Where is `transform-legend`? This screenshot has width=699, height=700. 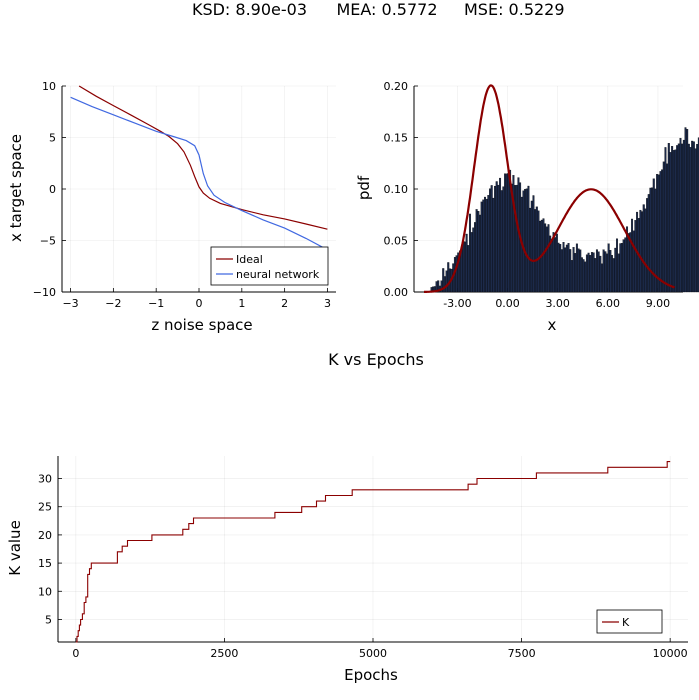 transform-legend is located at coordinates (269, 266).